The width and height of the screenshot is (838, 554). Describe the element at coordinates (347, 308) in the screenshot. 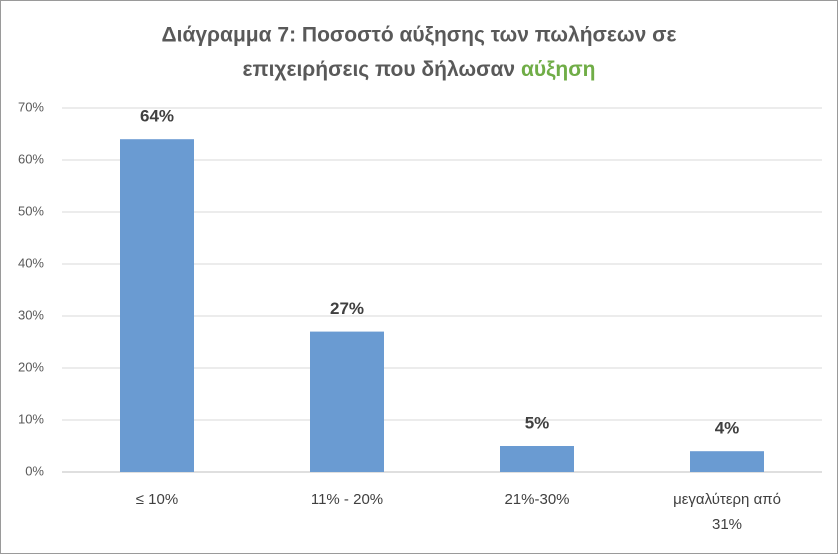

I see `data-label: 27%` at that location.